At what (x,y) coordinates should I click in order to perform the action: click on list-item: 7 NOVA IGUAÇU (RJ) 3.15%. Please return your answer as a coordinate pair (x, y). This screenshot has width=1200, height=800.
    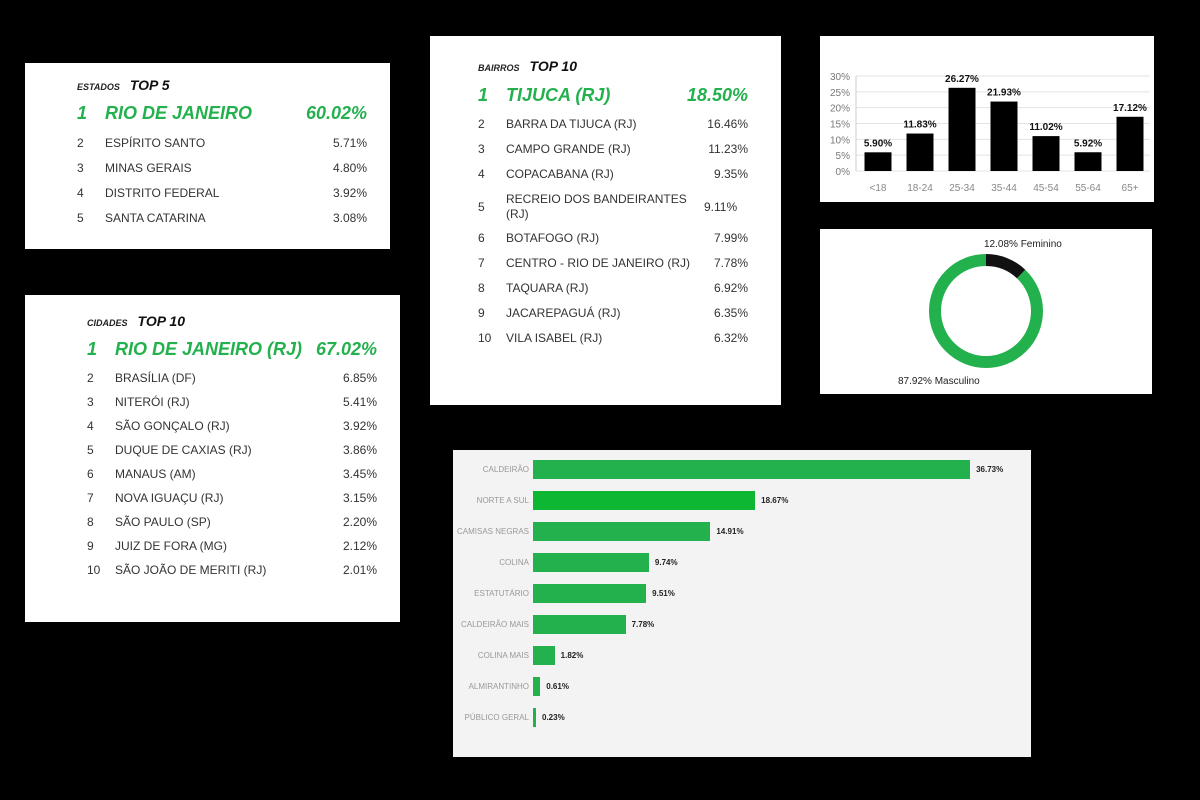
    Looking at the image, I should click on (232, 498).